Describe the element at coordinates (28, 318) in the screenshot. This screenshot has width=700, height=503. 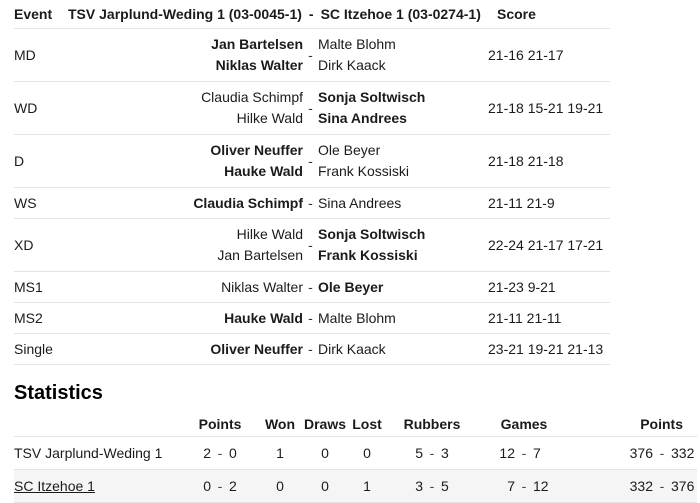
I see `event-cell: MS2` at that location.